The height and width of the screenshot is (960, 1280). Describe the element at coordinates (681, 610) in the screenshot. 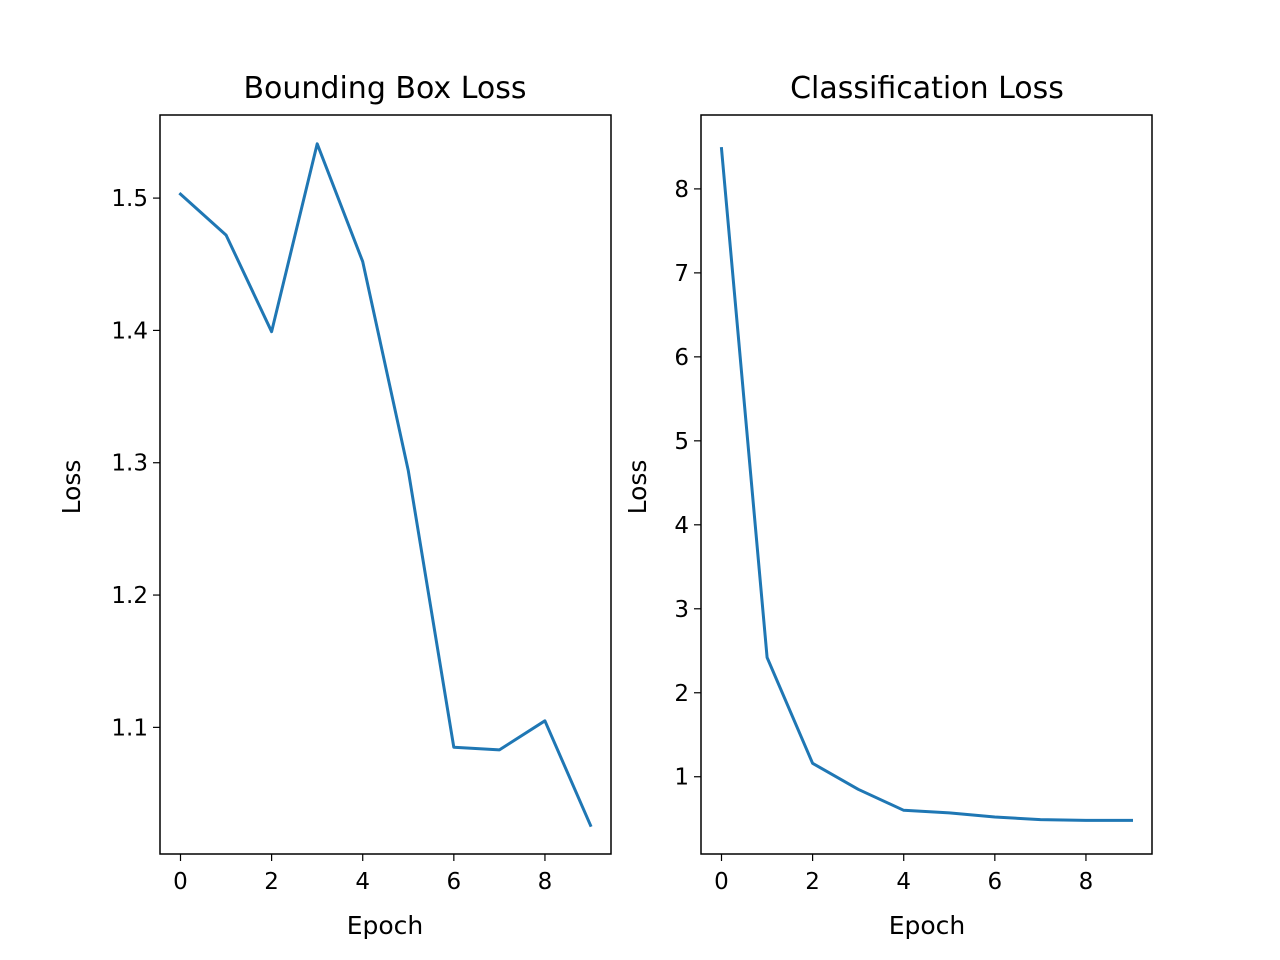

I see `y-tick-label: 3` at that location.